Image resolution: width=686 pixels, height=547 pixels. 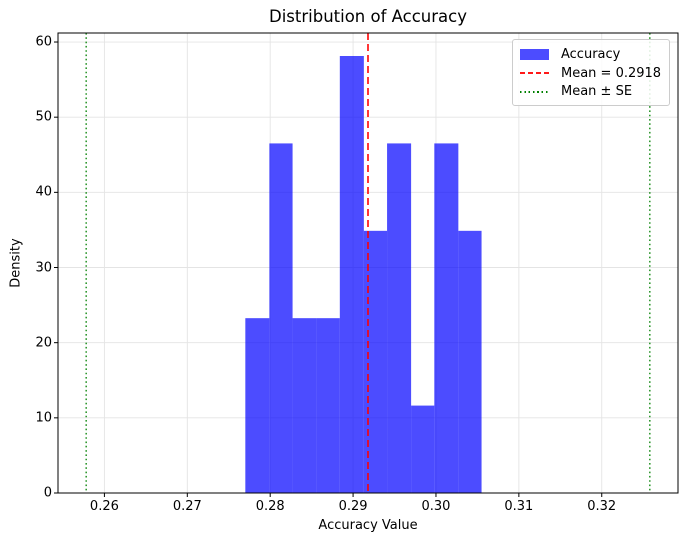 What do you see at coordinates (16, 263) in the screenshot?
I see `y-axis-label: Density` at bounding box center [16, 263].